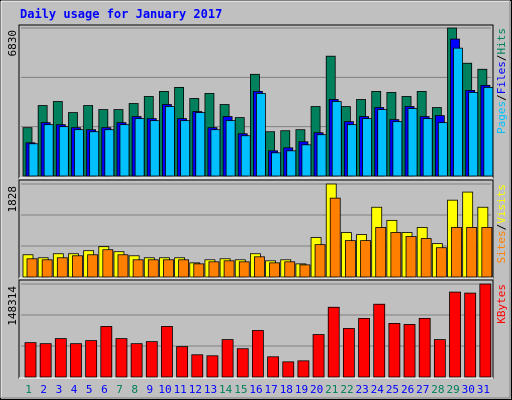 This screenshot has width=512, height=400. Describe the element at coordinates (210, 389) in the screenshot. I see `x-tick-label: 13` at that location.